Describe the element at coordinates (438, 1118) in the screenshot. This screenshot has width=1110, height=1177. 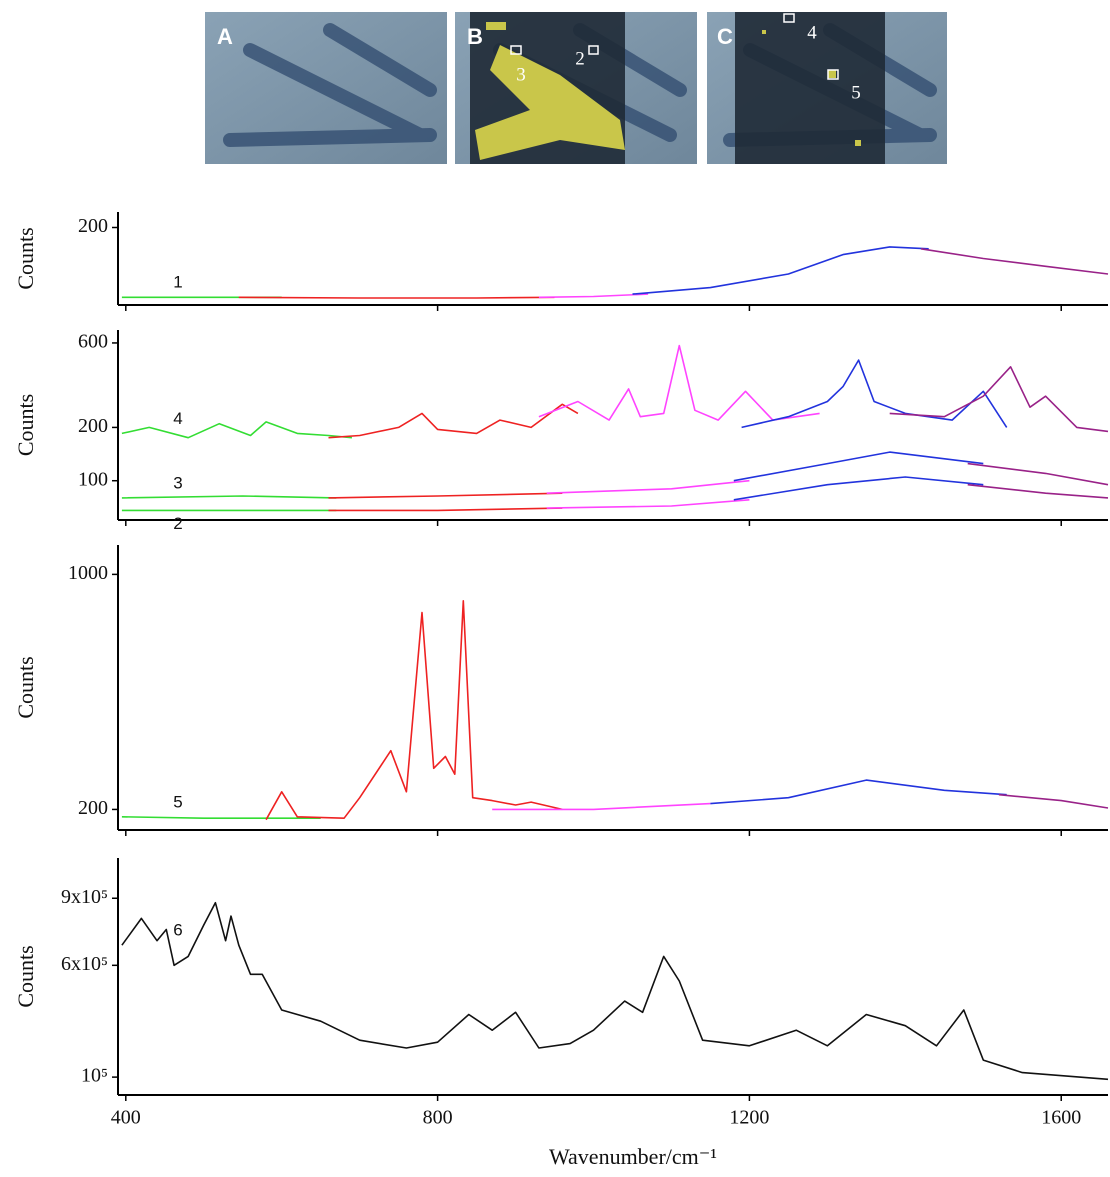
I see `x-tick-label: 800` at that location.